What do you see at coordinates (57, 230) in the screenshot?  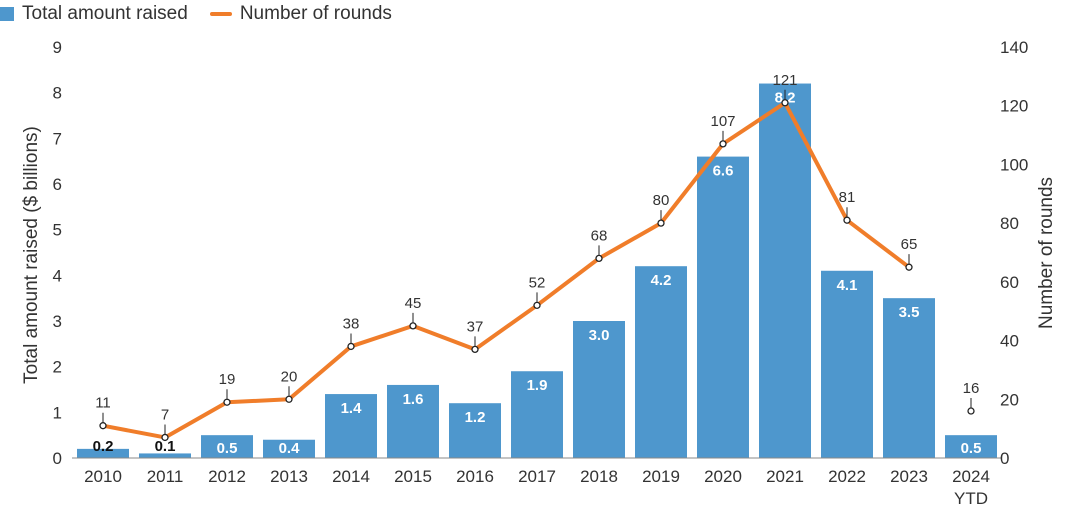 I see `y-tick-label: 5` at bounding box center [57, 230].